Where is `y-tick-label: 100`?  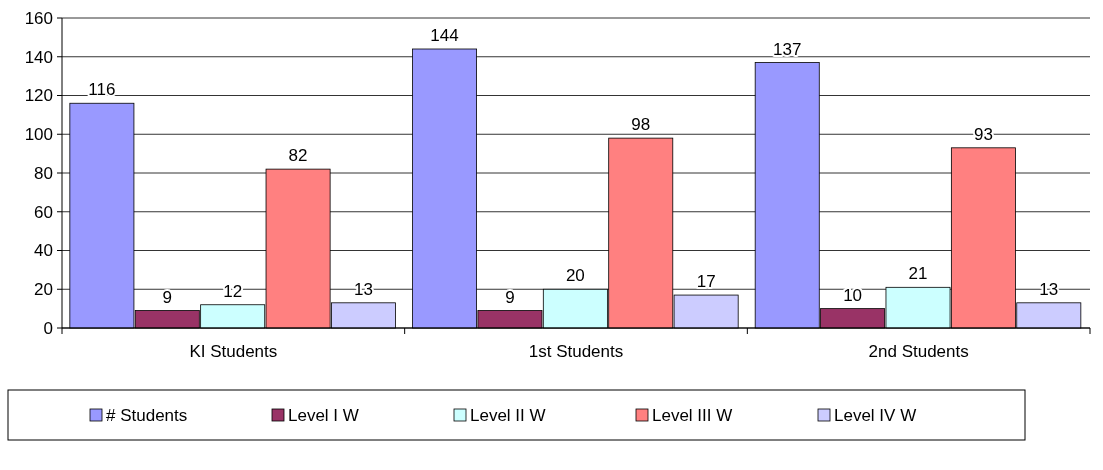 y-tick-label: 100 is located at coordinates (38, 135).